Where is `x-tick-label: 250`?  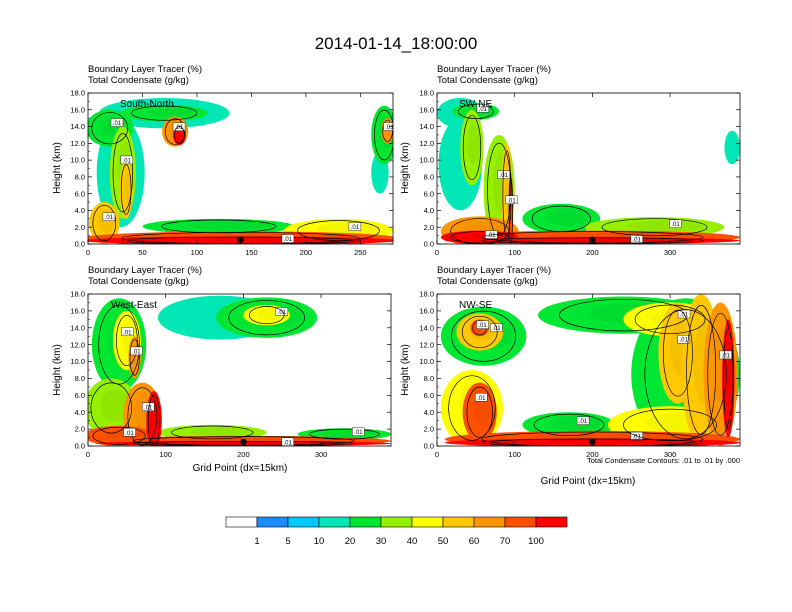
x-tick-label: 250 is located at coordinates (360, 252).